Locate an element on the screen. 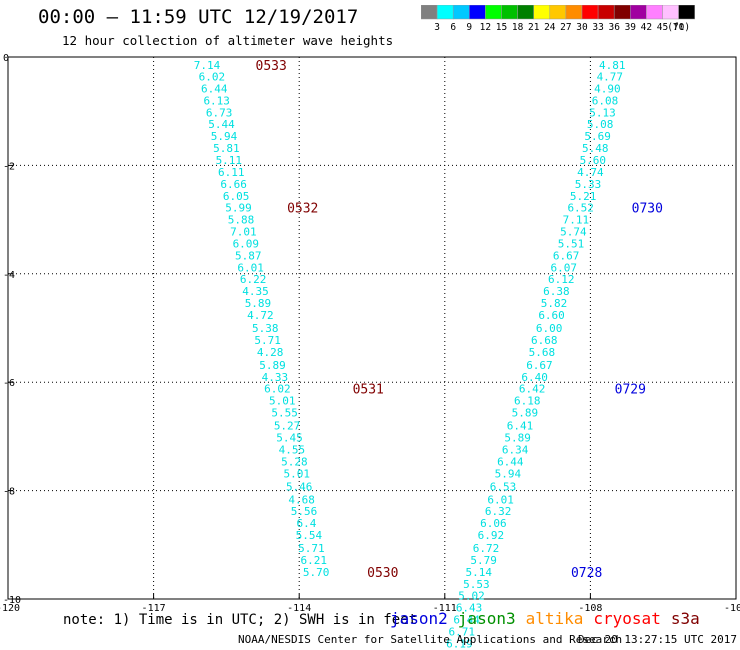 Image resolution: width=740 pixels, height=650 pixels. chart-title: 00:00 – 11:59 UTC 12/19/2017 is located at coordinates (198, 17).